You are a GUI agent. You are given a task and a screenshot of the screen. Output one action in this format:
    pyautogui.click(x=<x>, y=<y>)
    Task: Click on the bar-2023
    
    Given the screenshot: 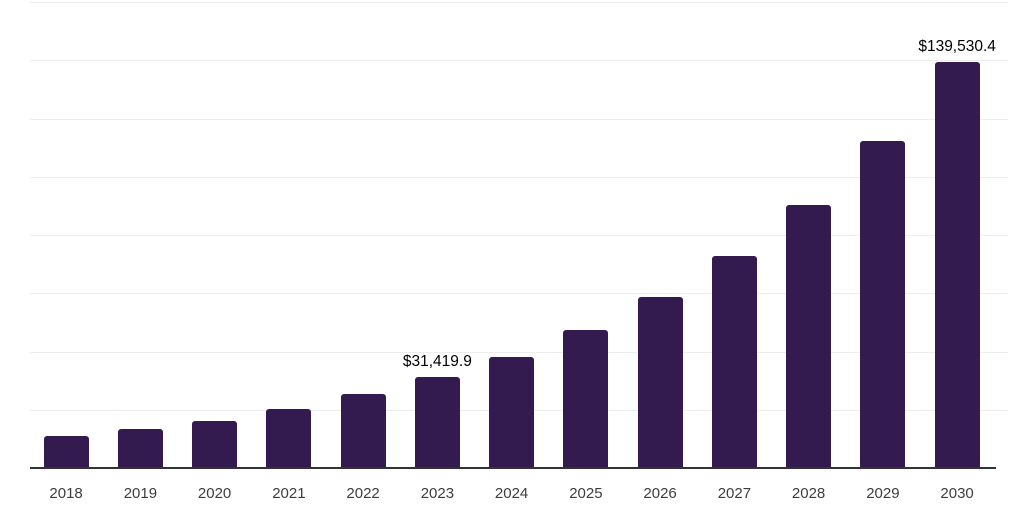 What is the action you would take?
    pyautogui.click(x=437, y=422)
    